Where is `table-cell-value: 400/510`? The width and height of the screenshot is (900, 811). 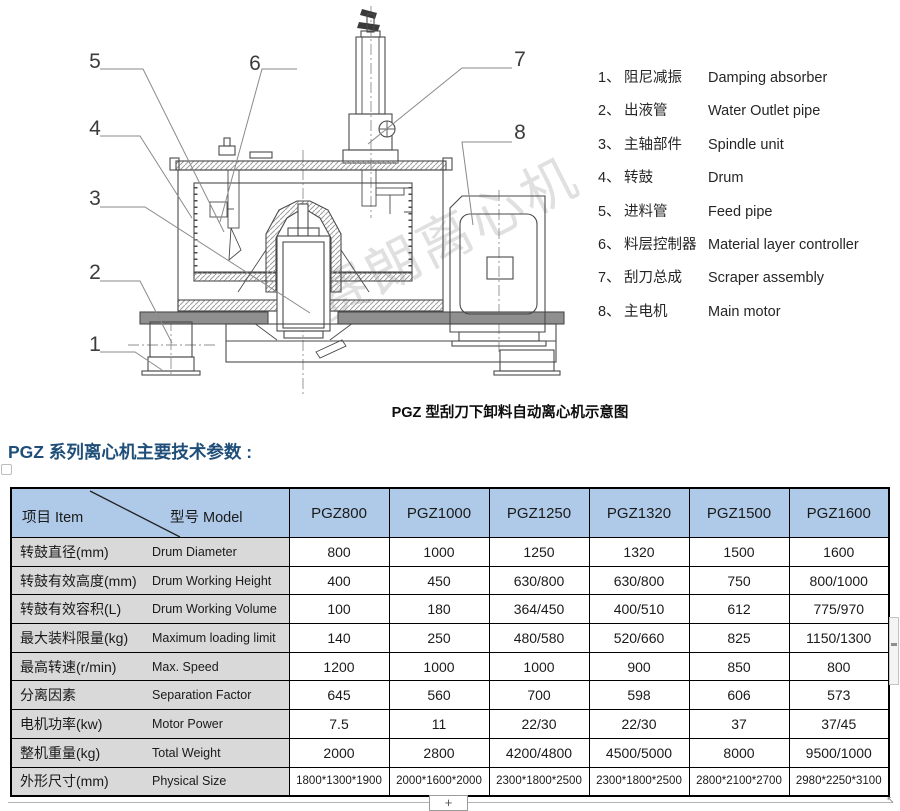
table-cell-value: 400/510 is located at coordinates (639, 609).